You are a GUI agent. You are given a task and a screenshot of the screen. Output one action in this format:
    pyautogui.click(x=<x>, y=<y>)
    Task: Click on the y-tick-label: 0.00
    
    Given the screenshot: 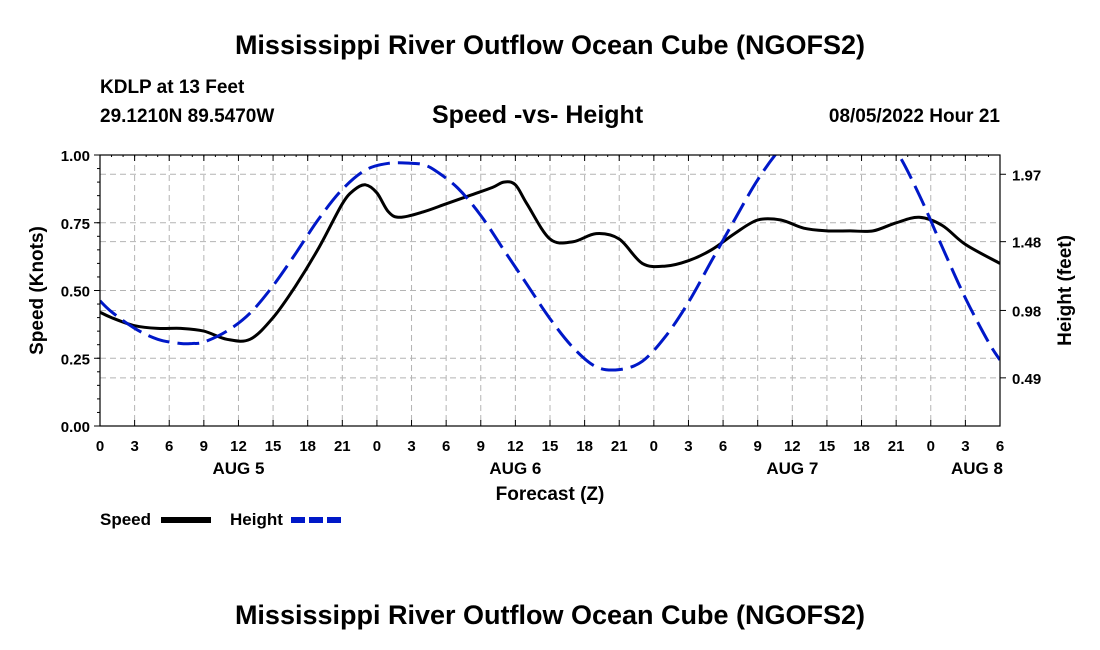 What is the action you would take?
    pyautogui.click(x=75, y=427)
    